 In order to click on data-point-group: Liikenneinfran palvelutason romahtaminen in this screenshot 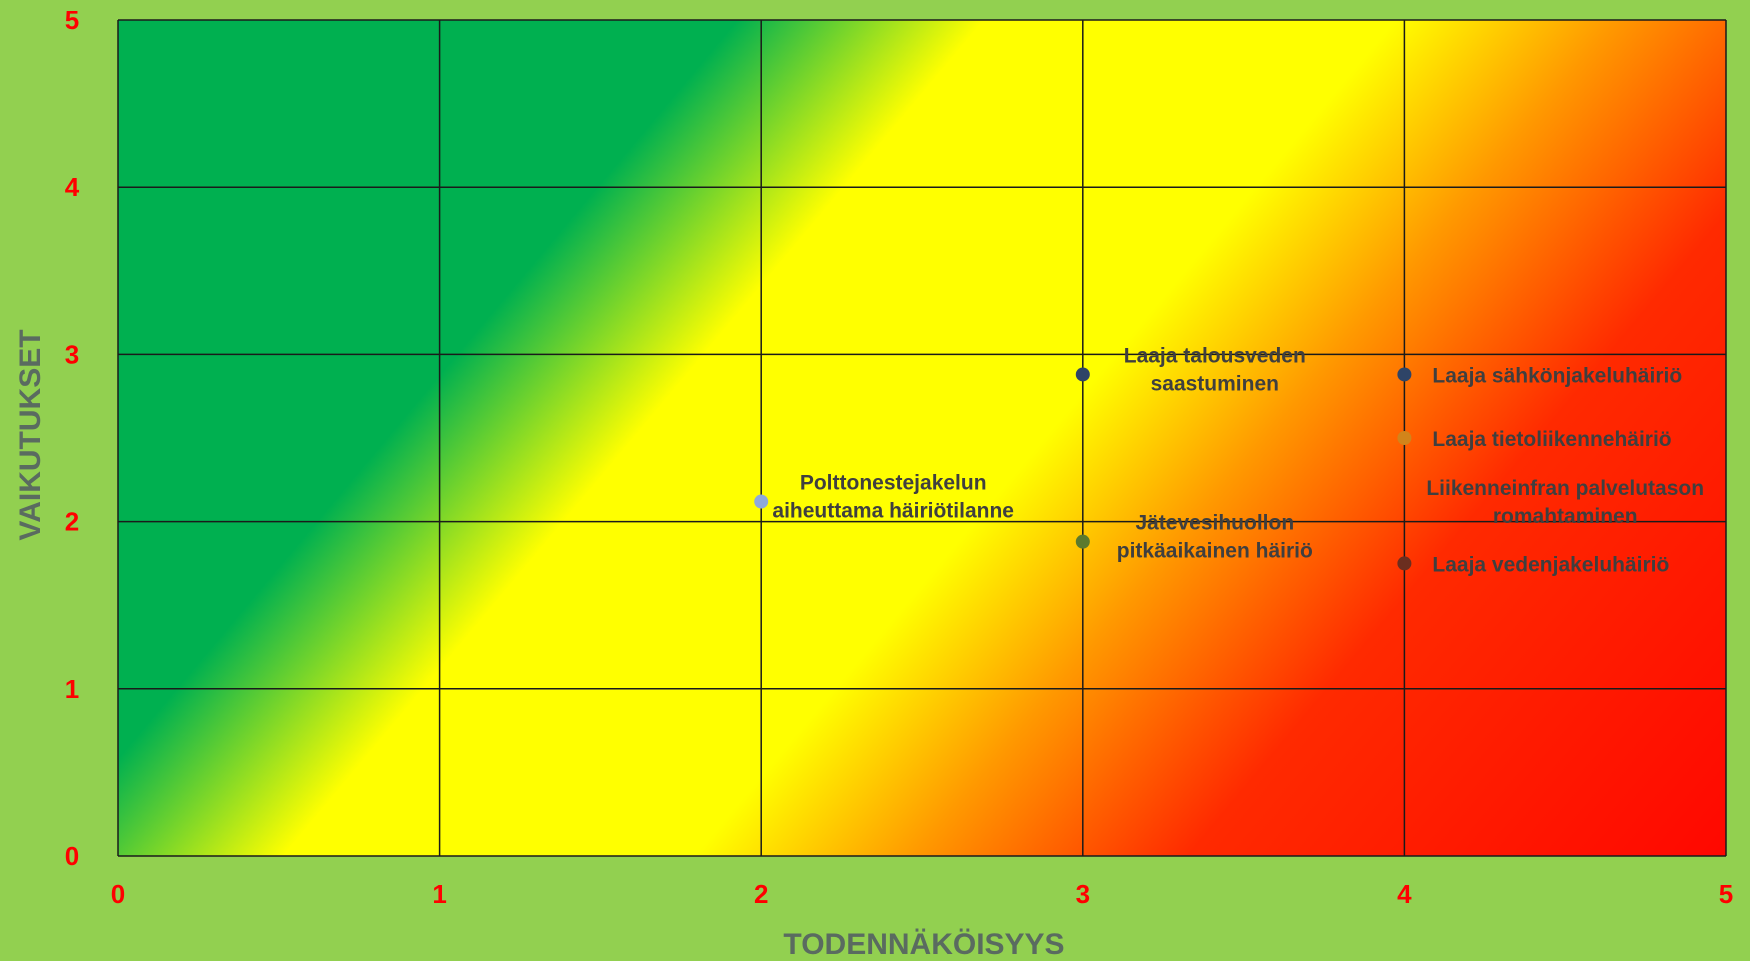, I will do `click(1565, 502)`.